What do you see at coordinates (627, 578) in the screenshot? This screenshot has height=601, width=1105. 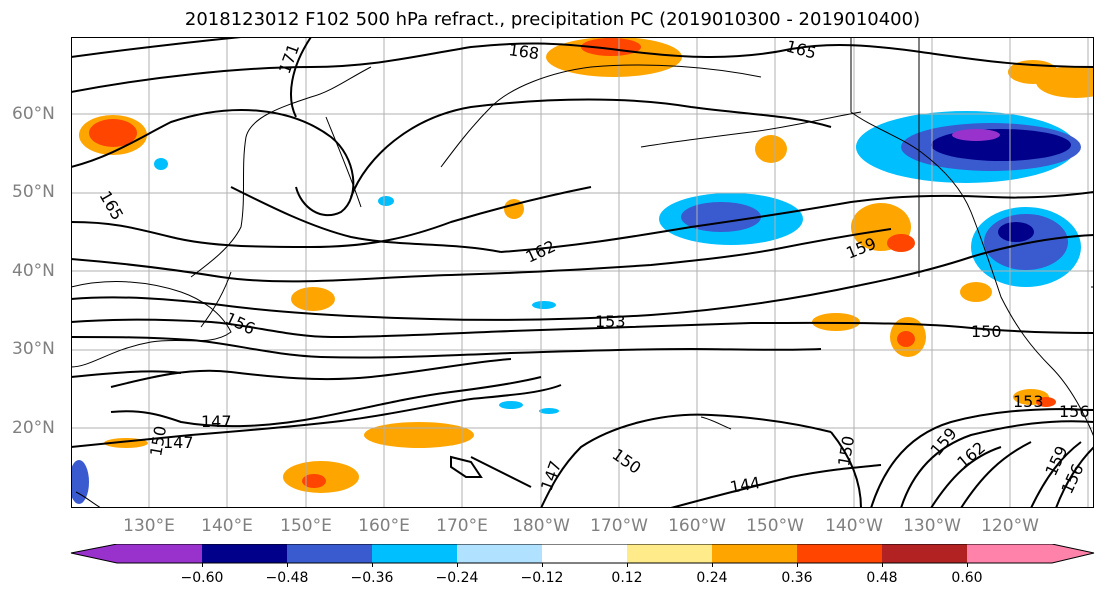 I see `colorbar-tick-label: 0.12` at bounding box center [627, 578].